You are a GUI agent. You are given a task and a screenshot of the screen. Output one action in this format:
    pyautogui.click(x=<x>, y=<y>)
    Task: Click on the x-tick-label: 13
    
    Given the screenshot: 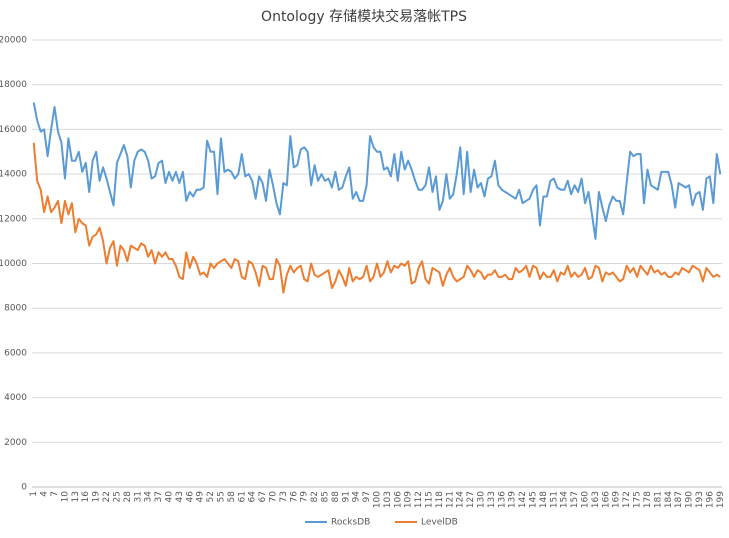 What is the action you would take?
    pyautogui.click(x=76, y=496)
    